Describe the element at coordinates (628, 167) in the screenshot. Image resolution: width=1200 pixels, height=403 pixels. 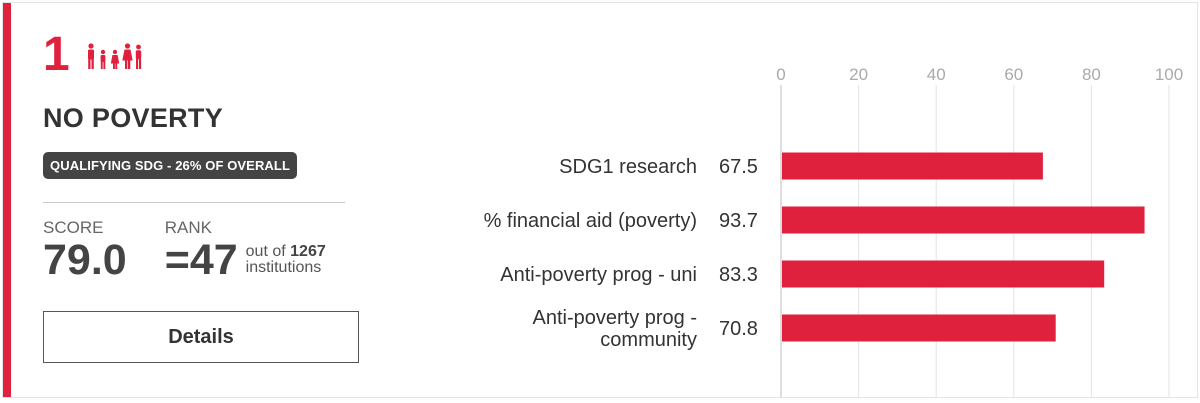
I see `category-label: SDG1 research` at that location.